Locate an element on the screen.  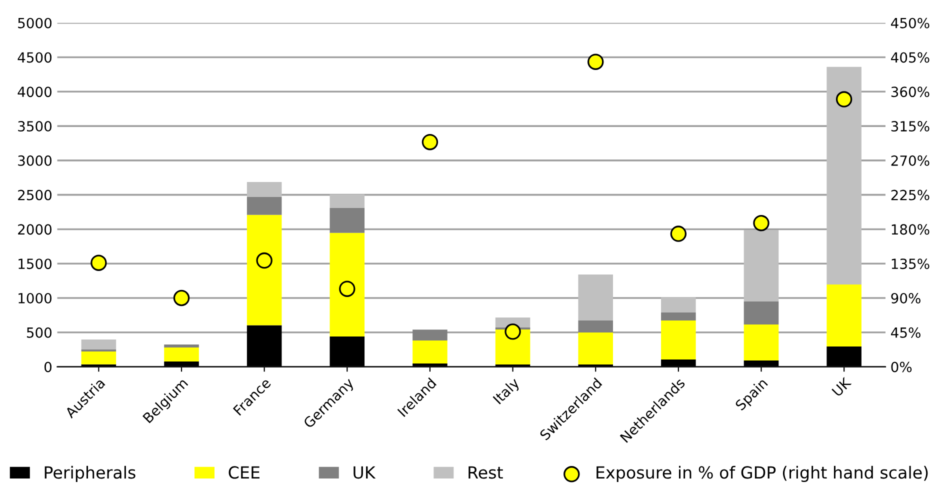
y2-tick-label: 360% is located at coordinates (910, 92).